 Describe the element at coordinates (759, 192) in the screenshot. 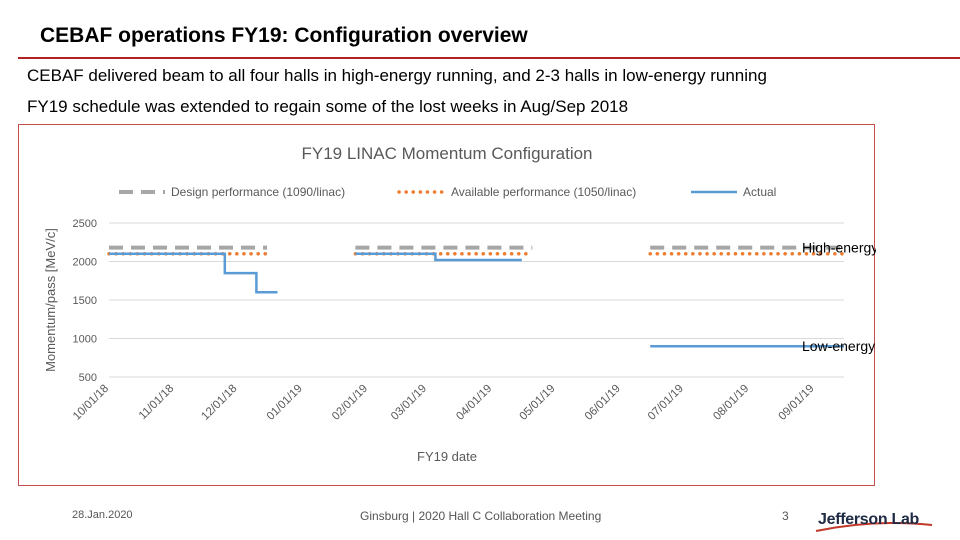

I see `legend-label-2: Actual` at that location.